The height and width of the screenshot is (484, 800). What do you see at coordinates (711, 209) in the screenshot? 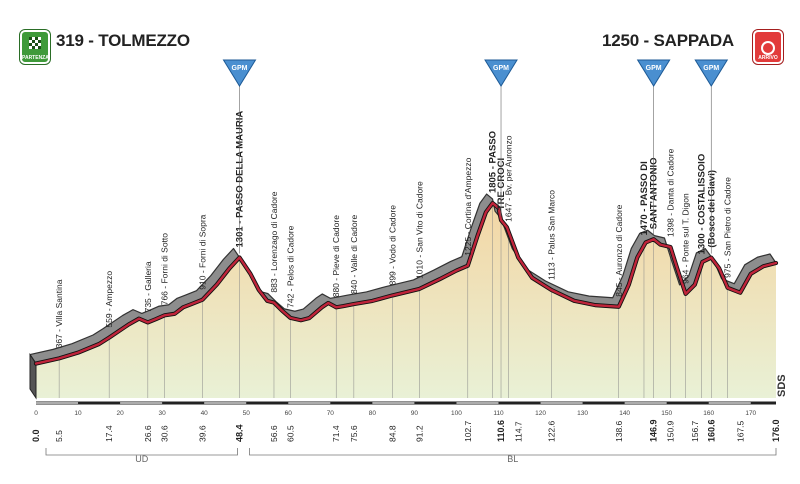
I see `place-label: (Bosco dei Giavi)` at bounding box center [711, 209].